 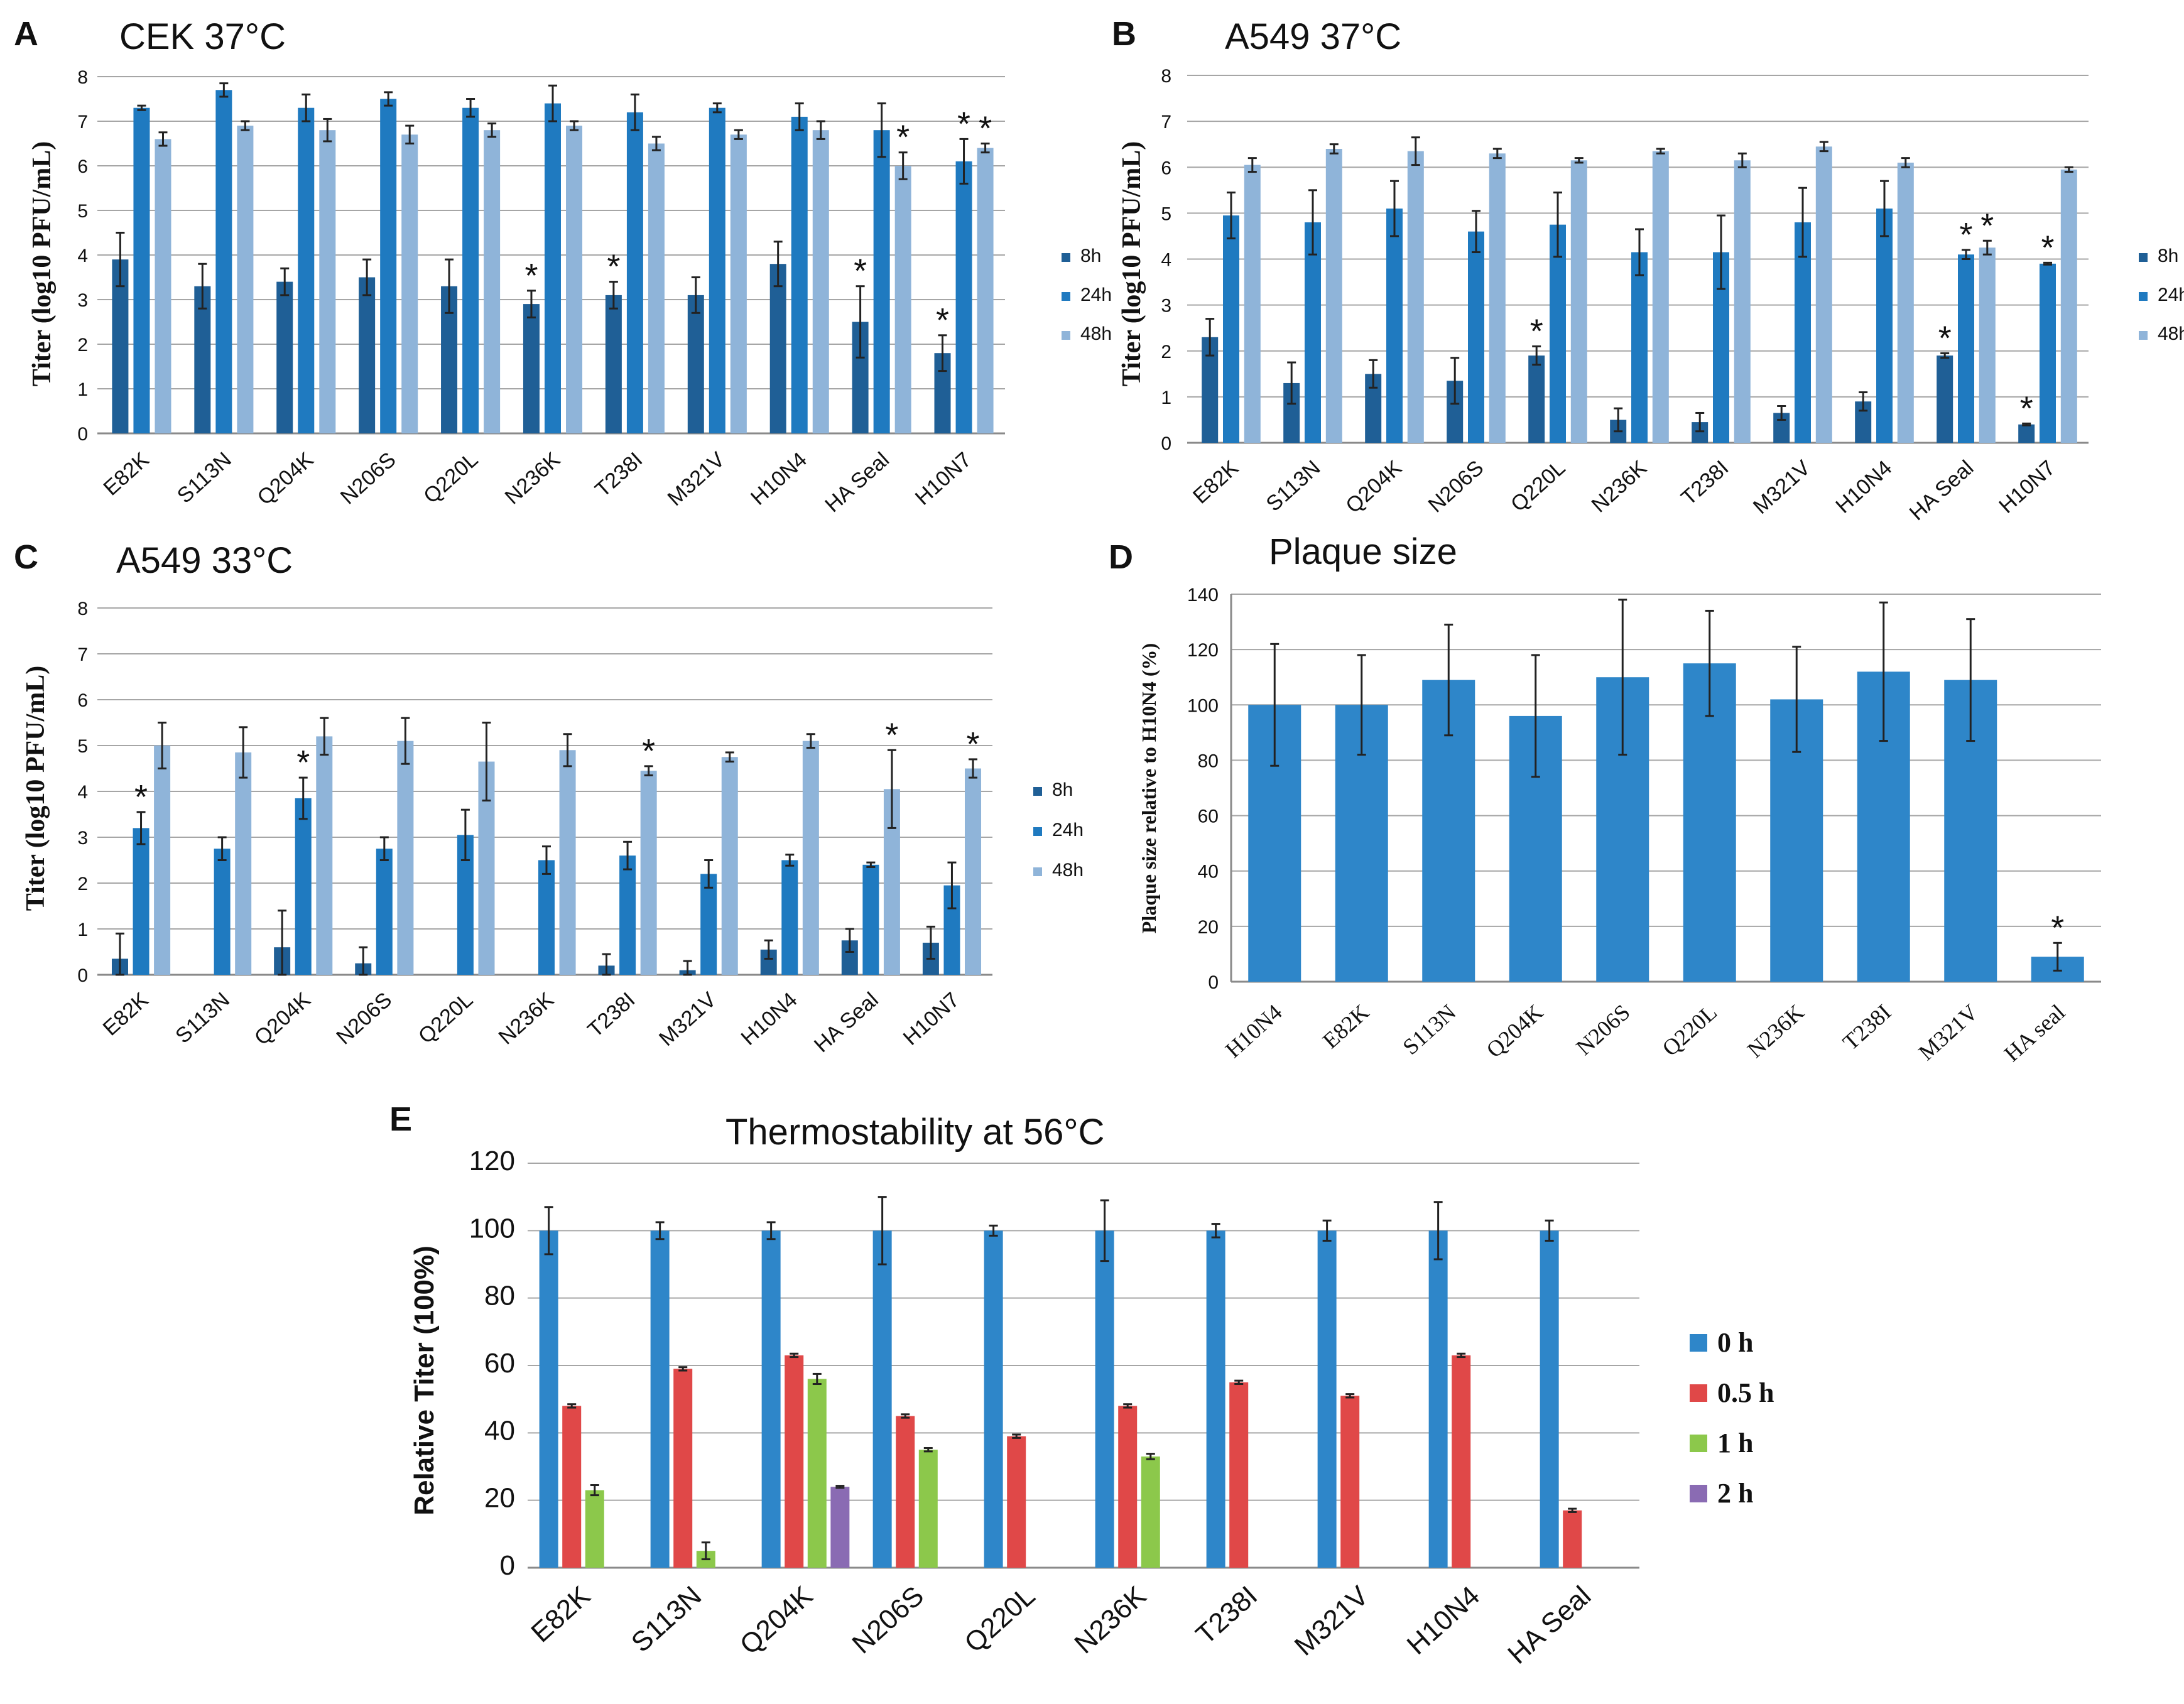 What do you see at coordinates (1149, 788) in the screenshot?
I see `y-axis-label-d: Plaque size relative to H10N4 (%)` at bounding box center [1149, 788].